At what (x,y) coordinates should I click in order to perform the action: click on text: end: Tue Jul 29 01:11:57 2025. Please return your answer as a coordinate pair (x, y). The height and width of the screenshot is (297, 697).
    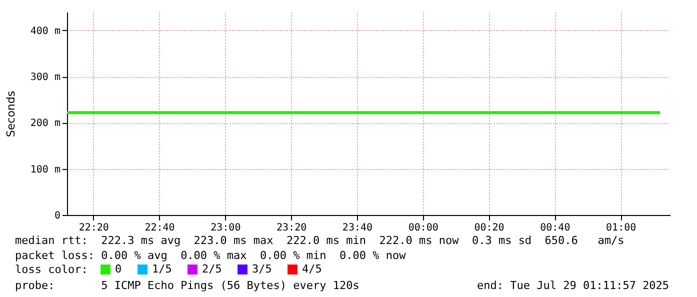
    Looking at the image, I should click on (573, 285).